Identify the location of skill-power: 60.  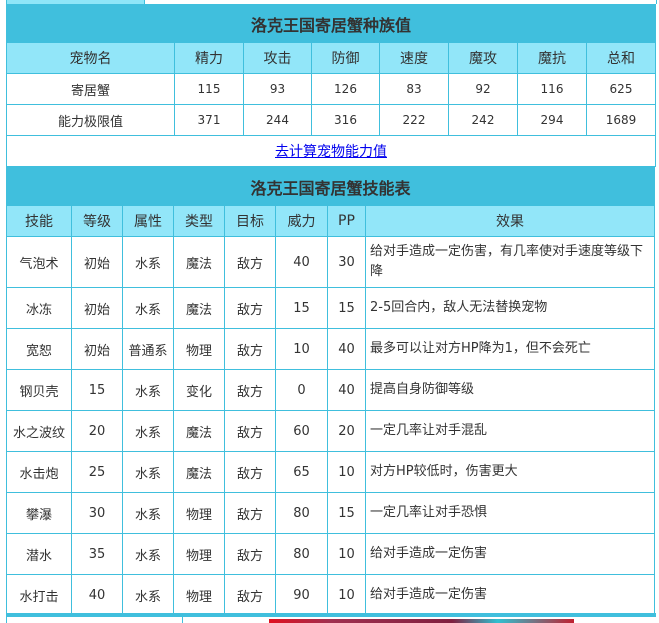
(301, 431).